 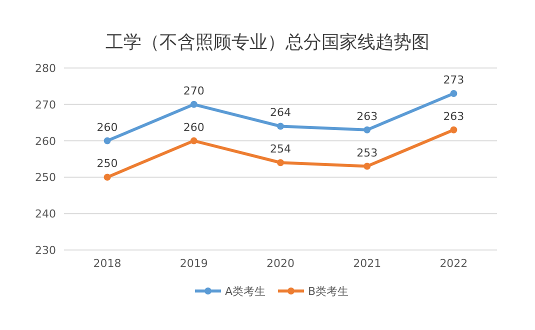 I want to click on x-tick-label: 2021, so click(x=367, y=263).